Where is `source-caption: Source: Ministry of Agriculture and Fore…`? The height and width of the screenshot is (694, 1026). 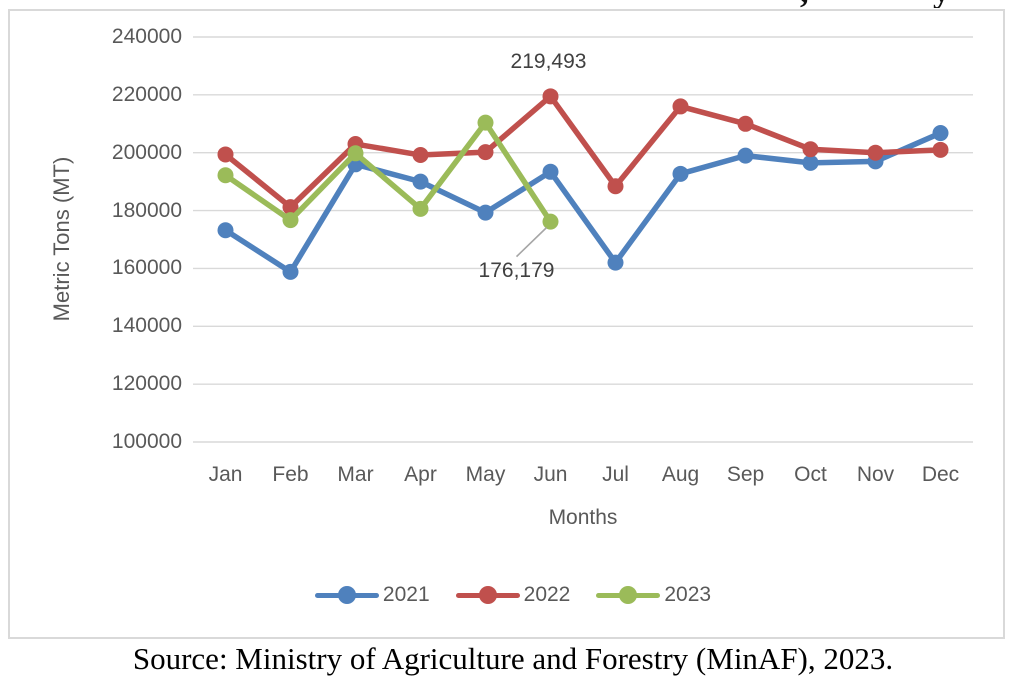 source-caption: Source: Ministry of Agriculture and Fore… is located at coordinates (513, 658).